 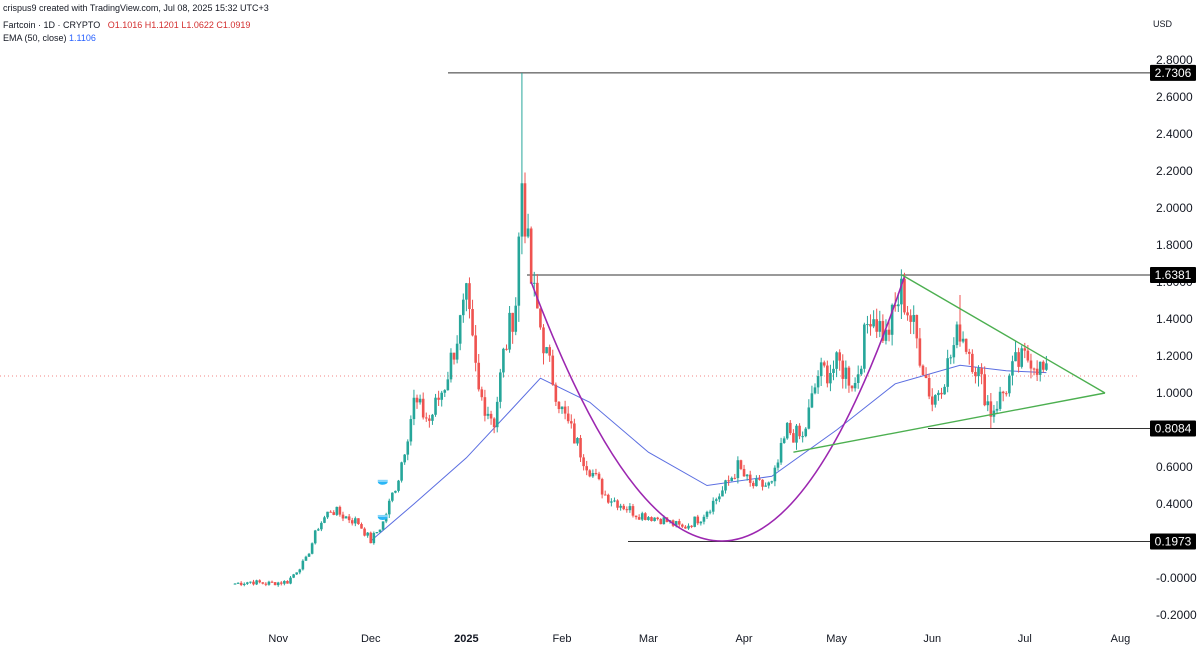 I want to click on time-axis: Nov Dec 2025 Feb Mar Apr May Jun Jul Aug, so click(x=699, y=639).